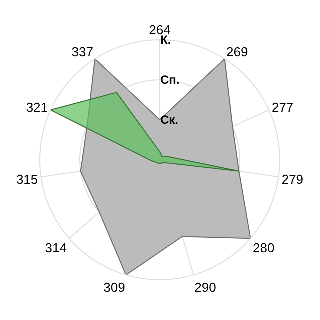 The height and width of the screenshot is (320, 320). I want to click on spoke-label: 314, so click(56, 248).